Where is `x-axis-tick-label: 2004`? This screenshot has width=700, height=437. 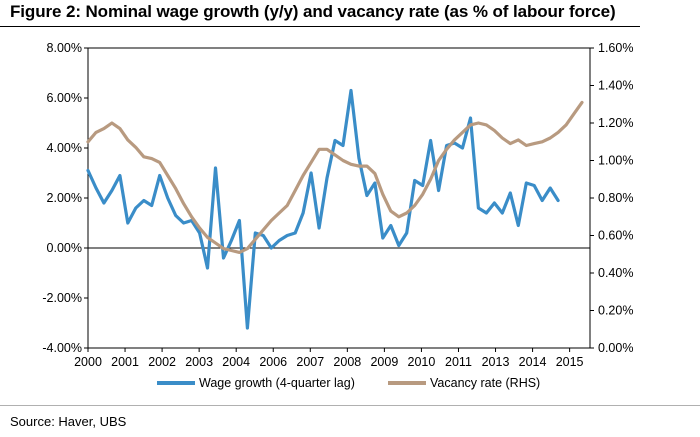
x-axis-tick-label: 2004 is located at coordinates (236, 362).